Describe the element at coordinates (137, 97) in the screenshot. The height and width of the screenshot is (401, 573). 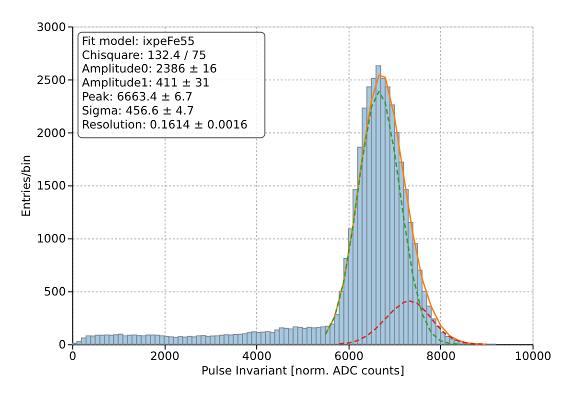
I see `annotation: Peak: 6663.4 ± 6.7` at that location.